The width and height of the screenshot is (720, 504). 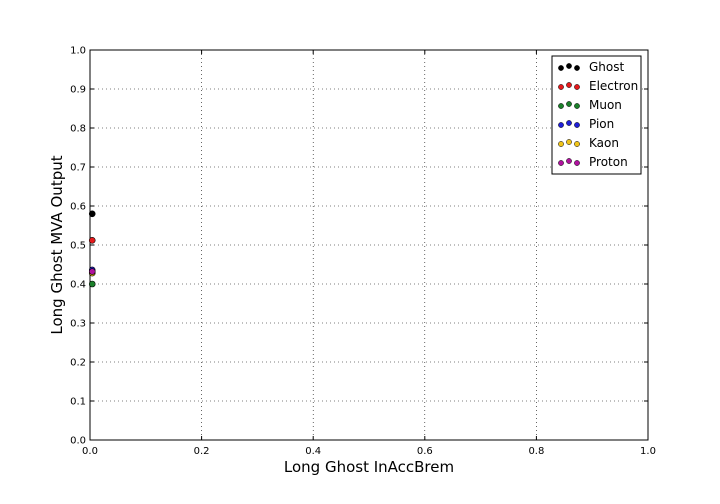 What do you see at coordinates (57, 244) in the screenshot?
I see `y-axis-label: Long Ghost MVA Output` at bounding box center [57, 244].